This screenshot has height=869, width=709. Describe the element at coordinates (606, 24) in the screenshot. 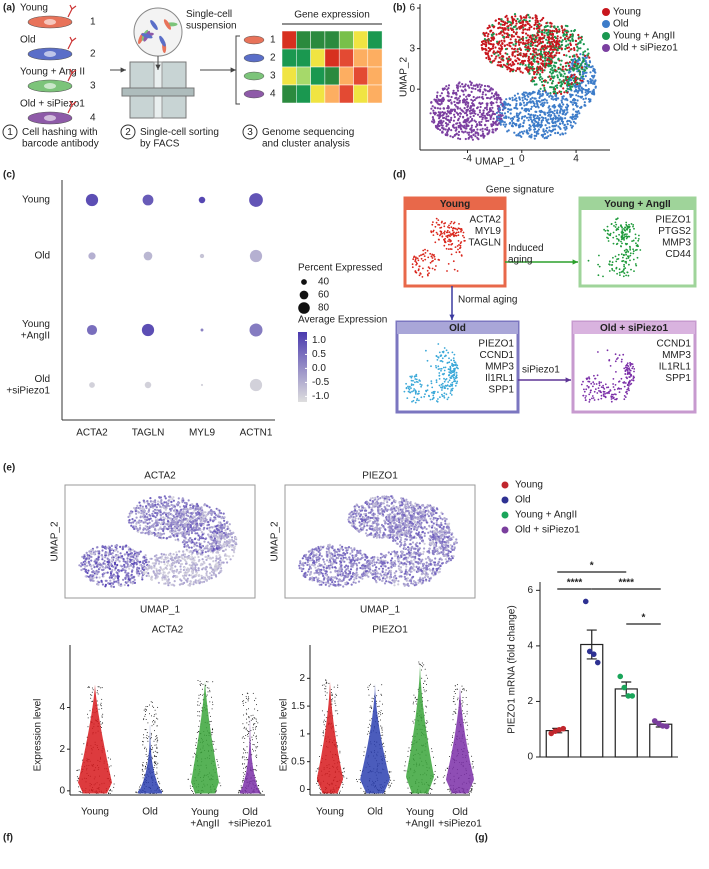

I see `legend-marker` at that location.